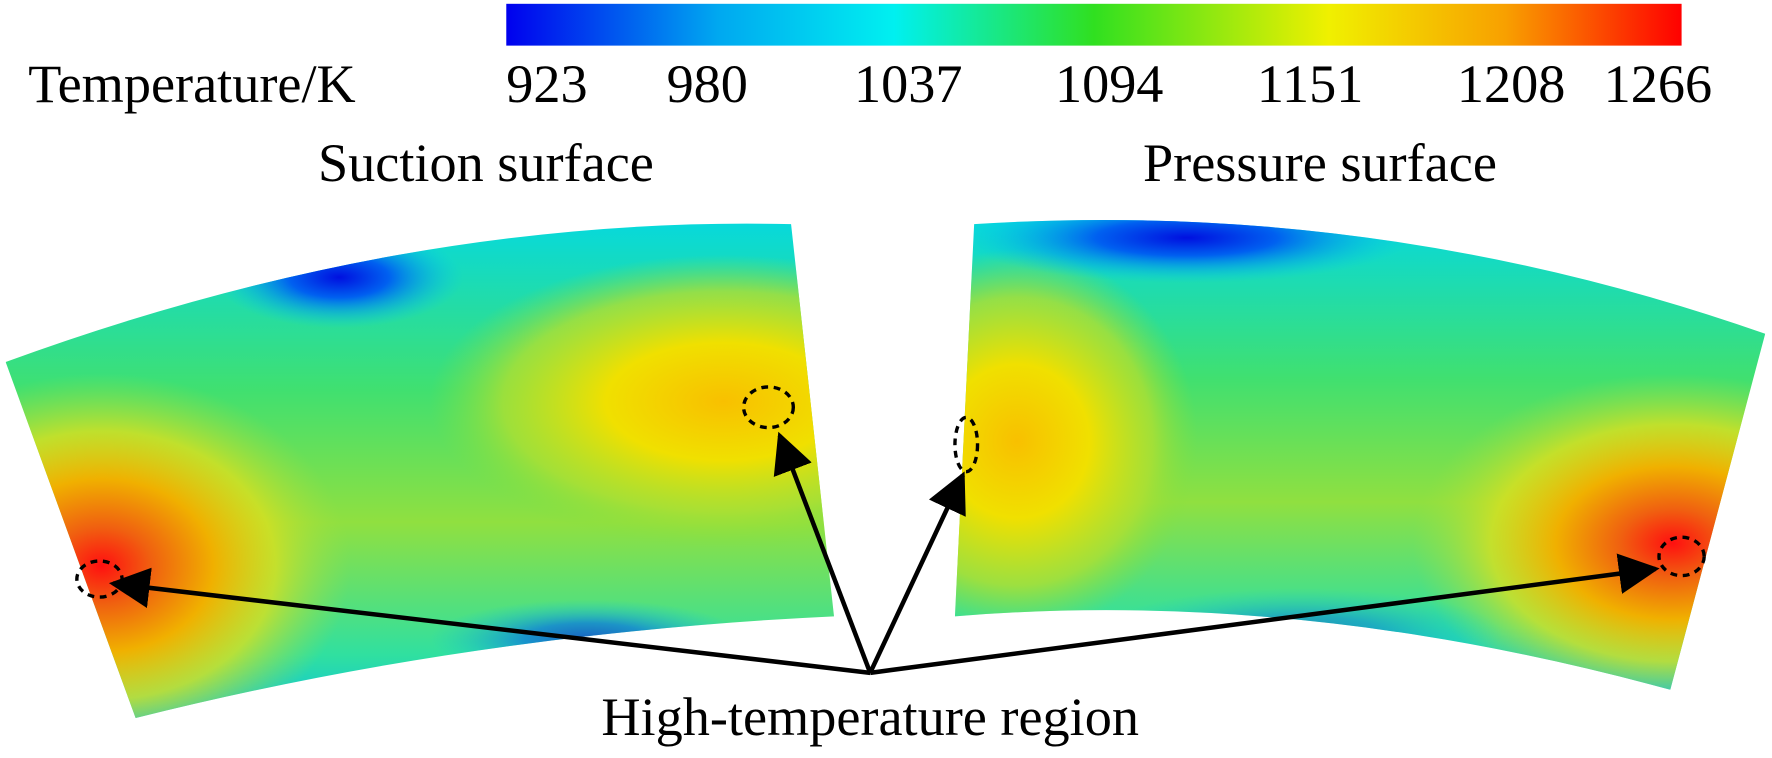 This screenshot has width=1772, height=758. I want to click on annotation: High-temperature region, so click(870, 717).